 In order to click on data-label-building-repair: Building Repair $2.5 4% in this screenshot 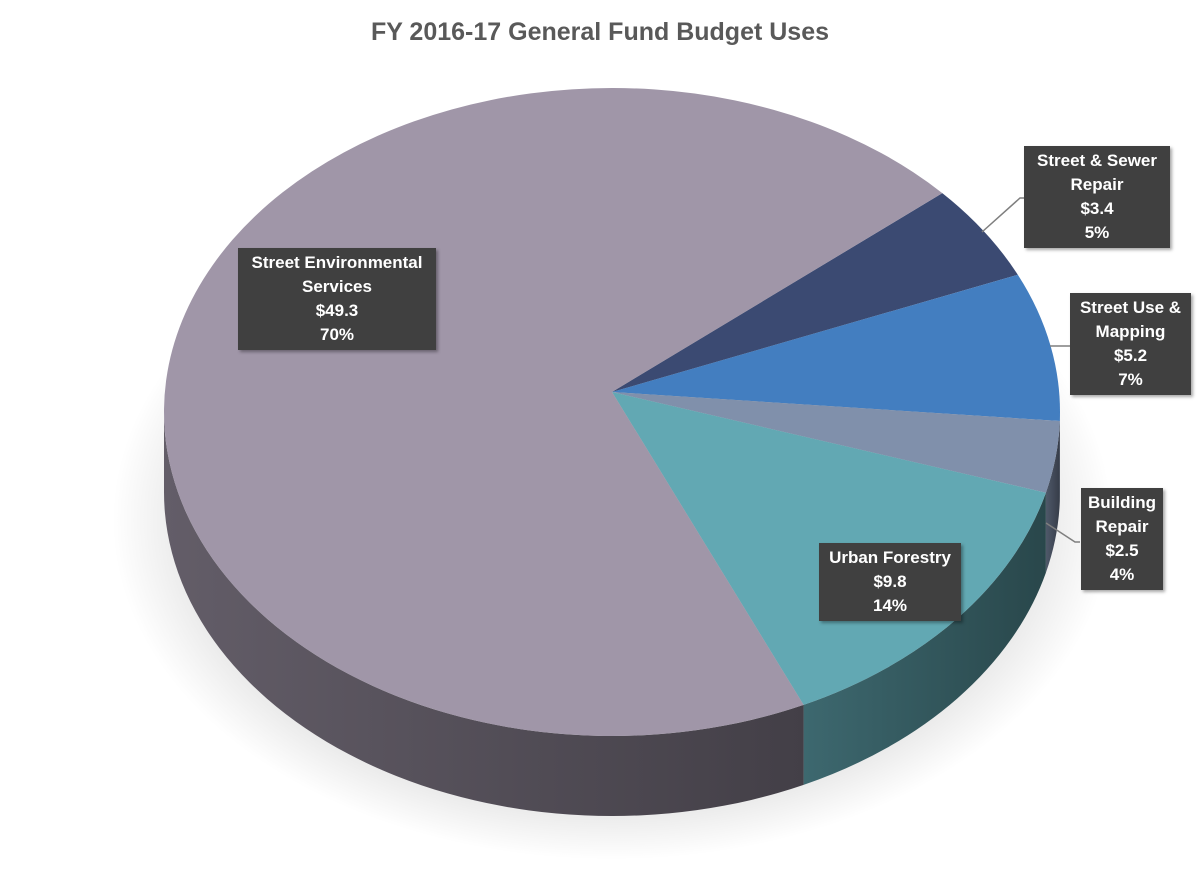, I will do `click(1122, 539)`.